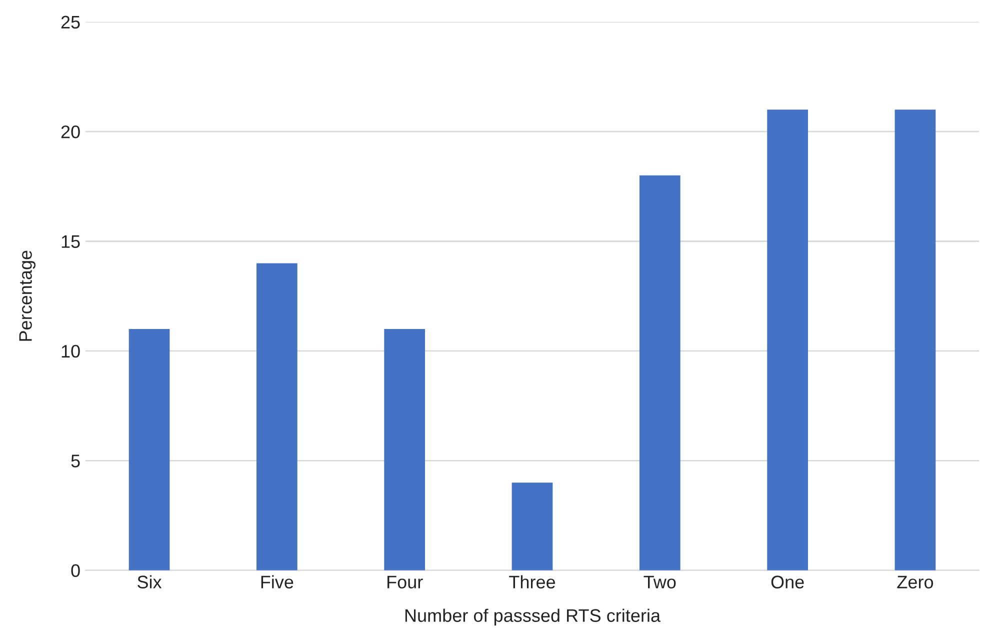 Image resolution: width=982 pixels, height=643 pixels. I want to click on x-axis-title: Number of passsed RTS criteria, so click(533, 617).